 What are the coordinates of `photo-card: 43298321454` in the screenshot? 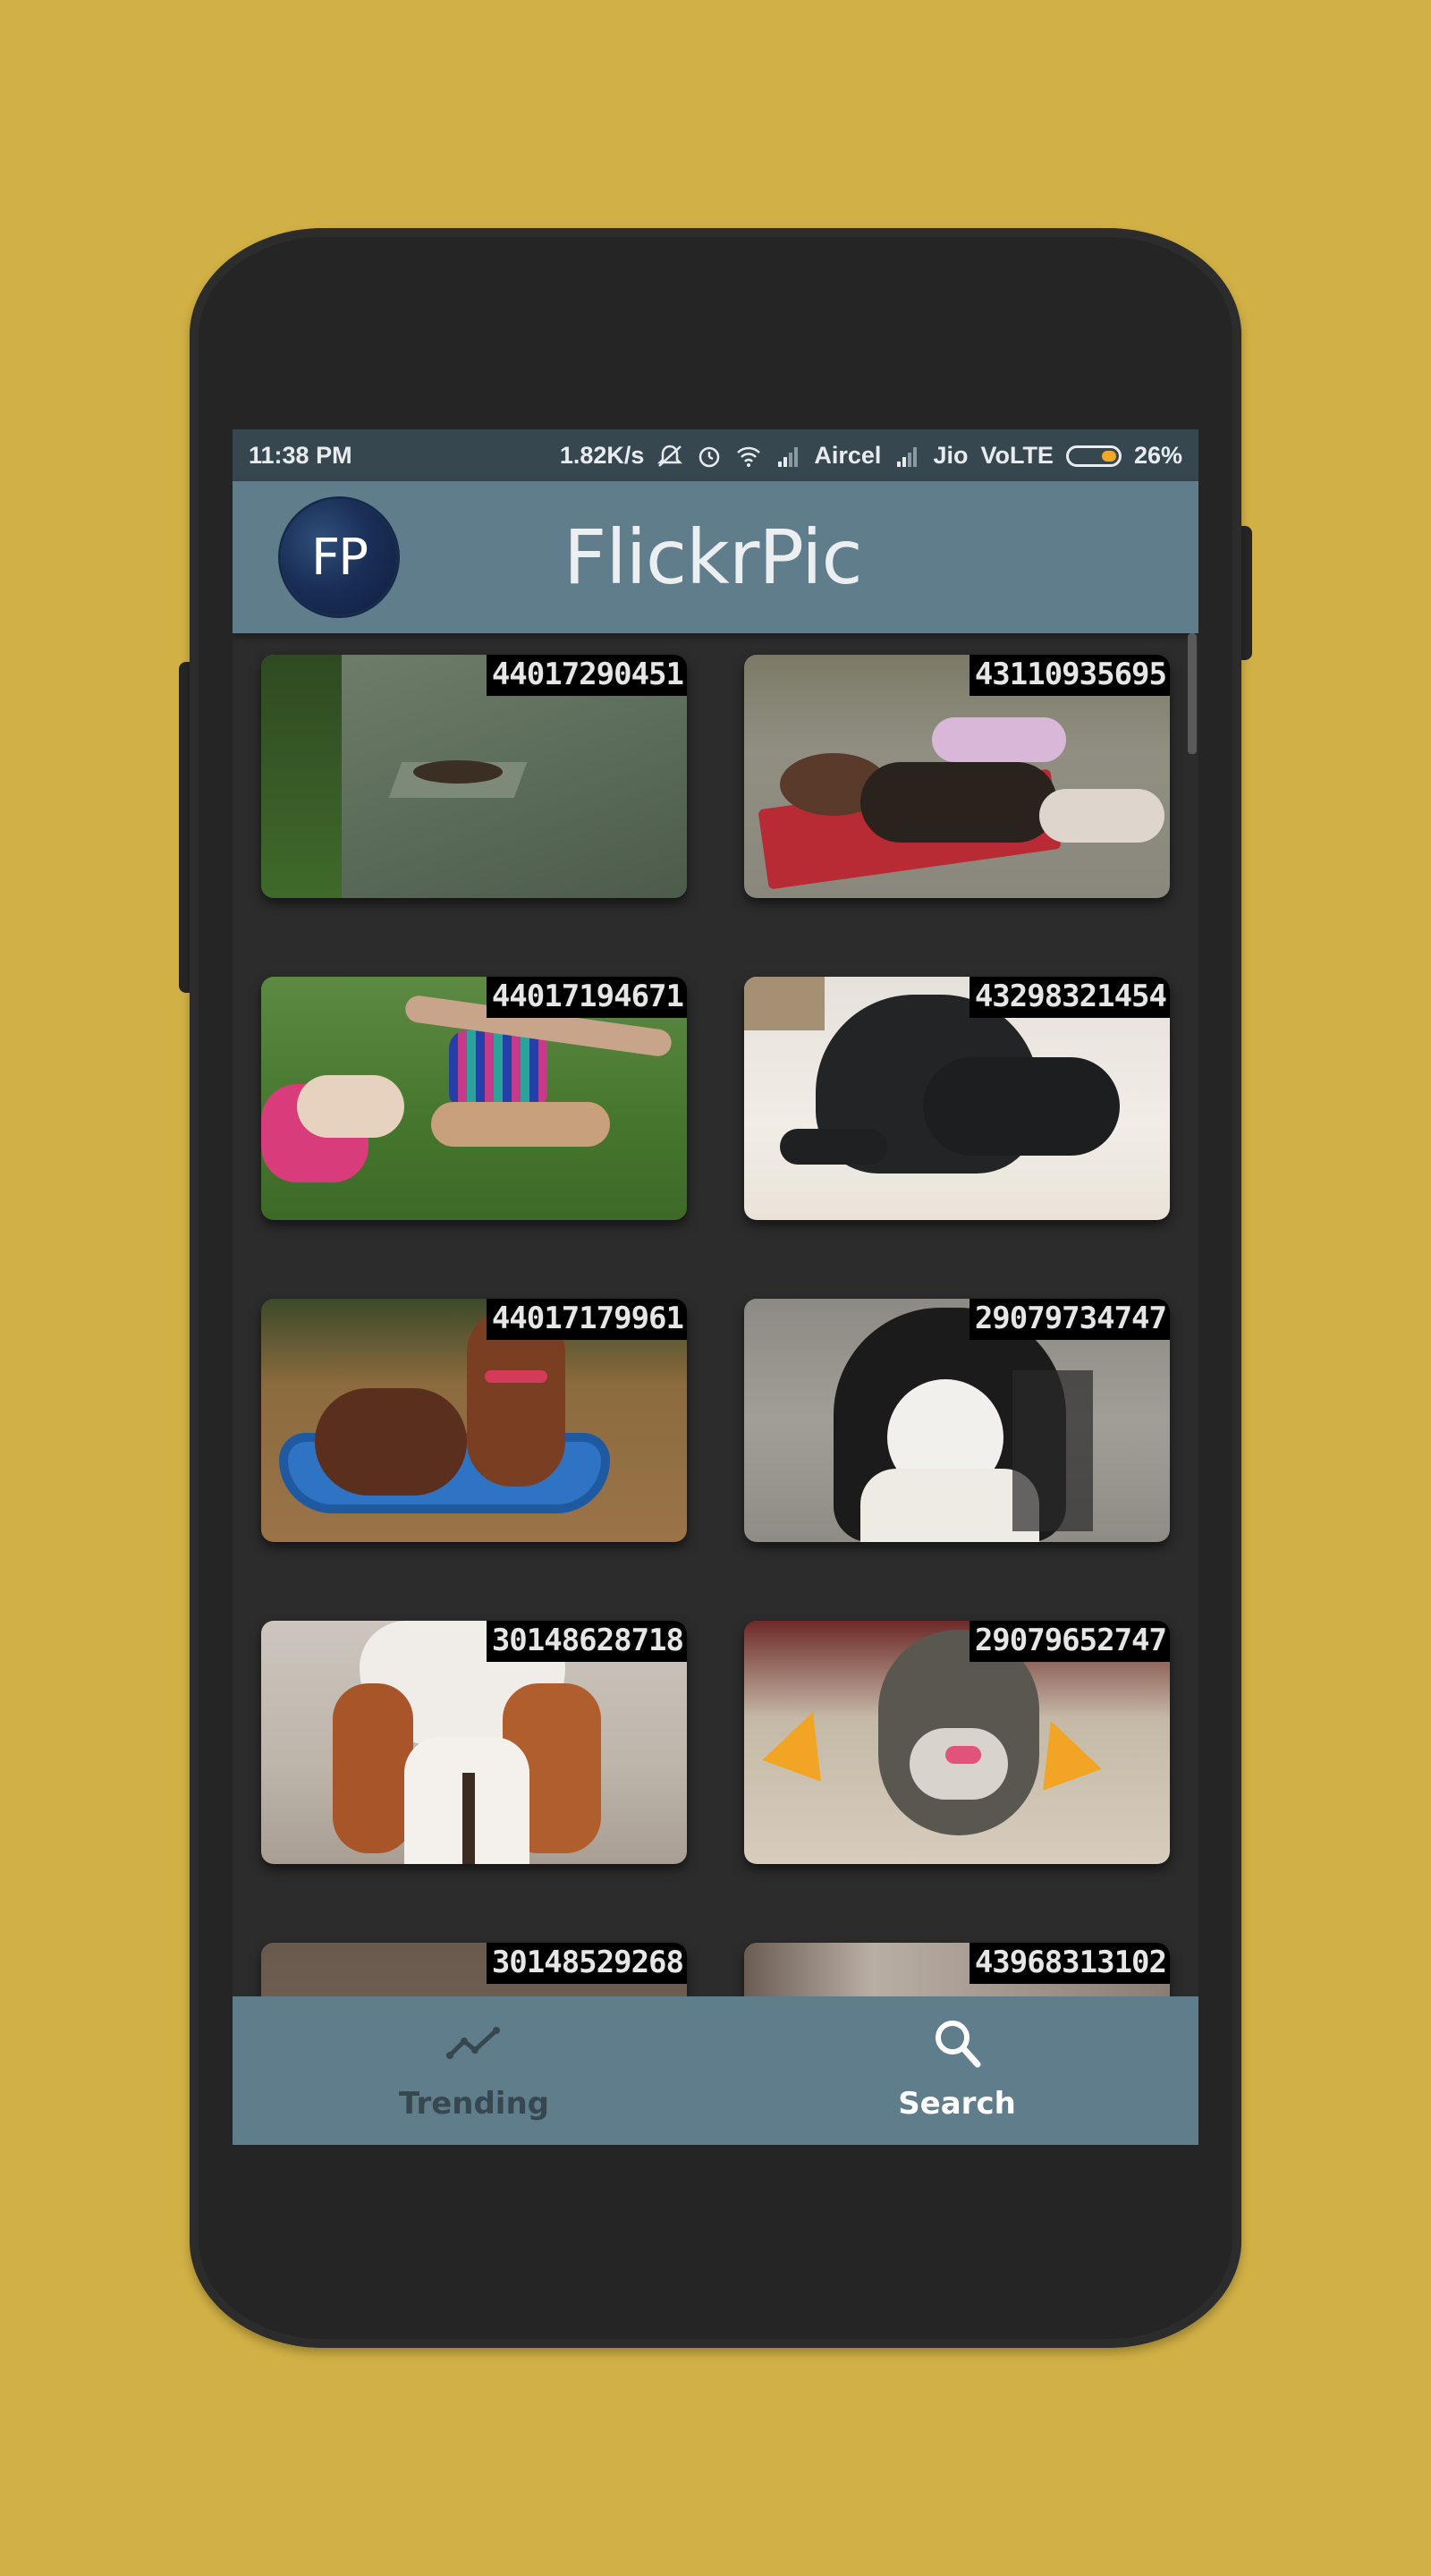 It's located at (957, 1098).